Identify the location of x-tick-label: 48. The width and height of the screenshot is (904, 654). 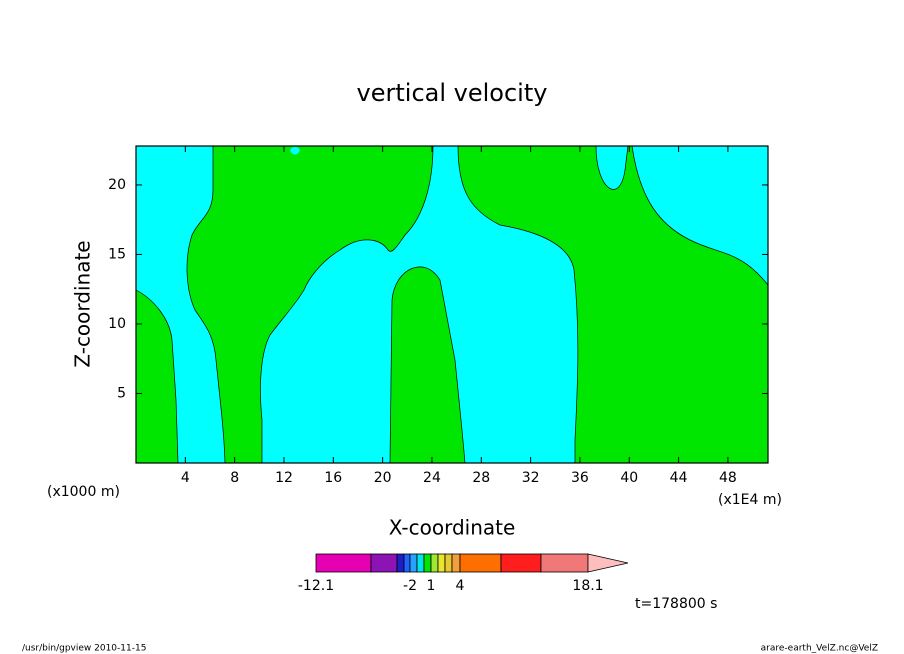
(728, 478).